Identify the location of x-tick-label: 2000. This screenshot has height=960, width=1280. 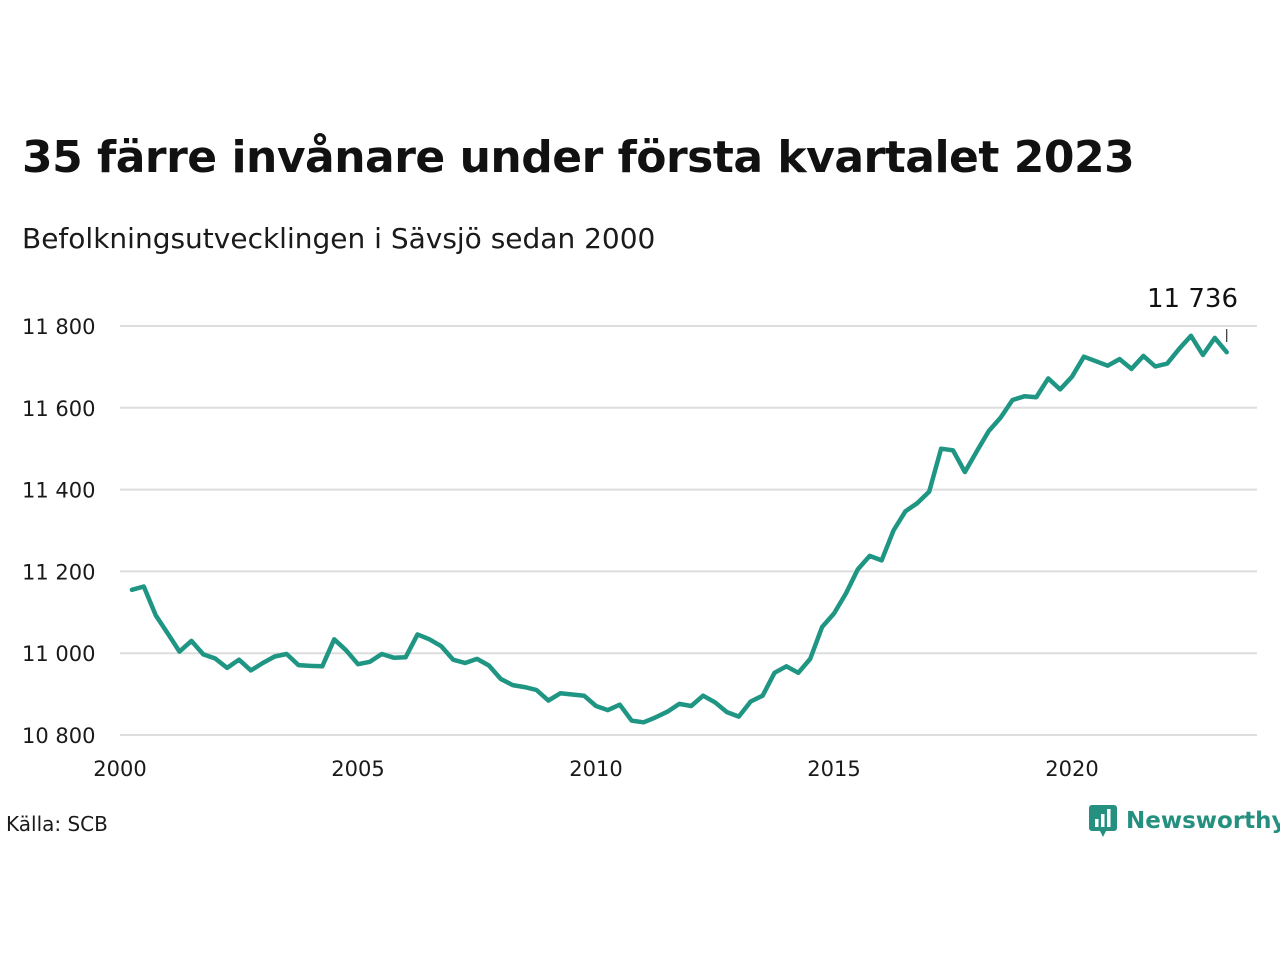
(119, 769).